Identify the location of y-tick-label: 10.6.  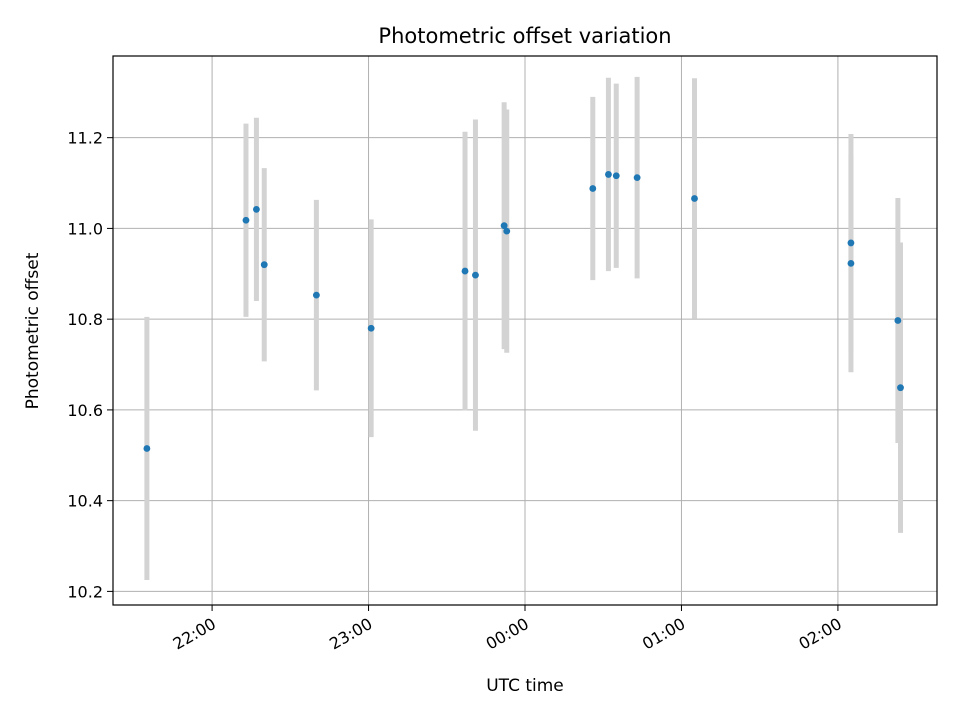
(85, 410).